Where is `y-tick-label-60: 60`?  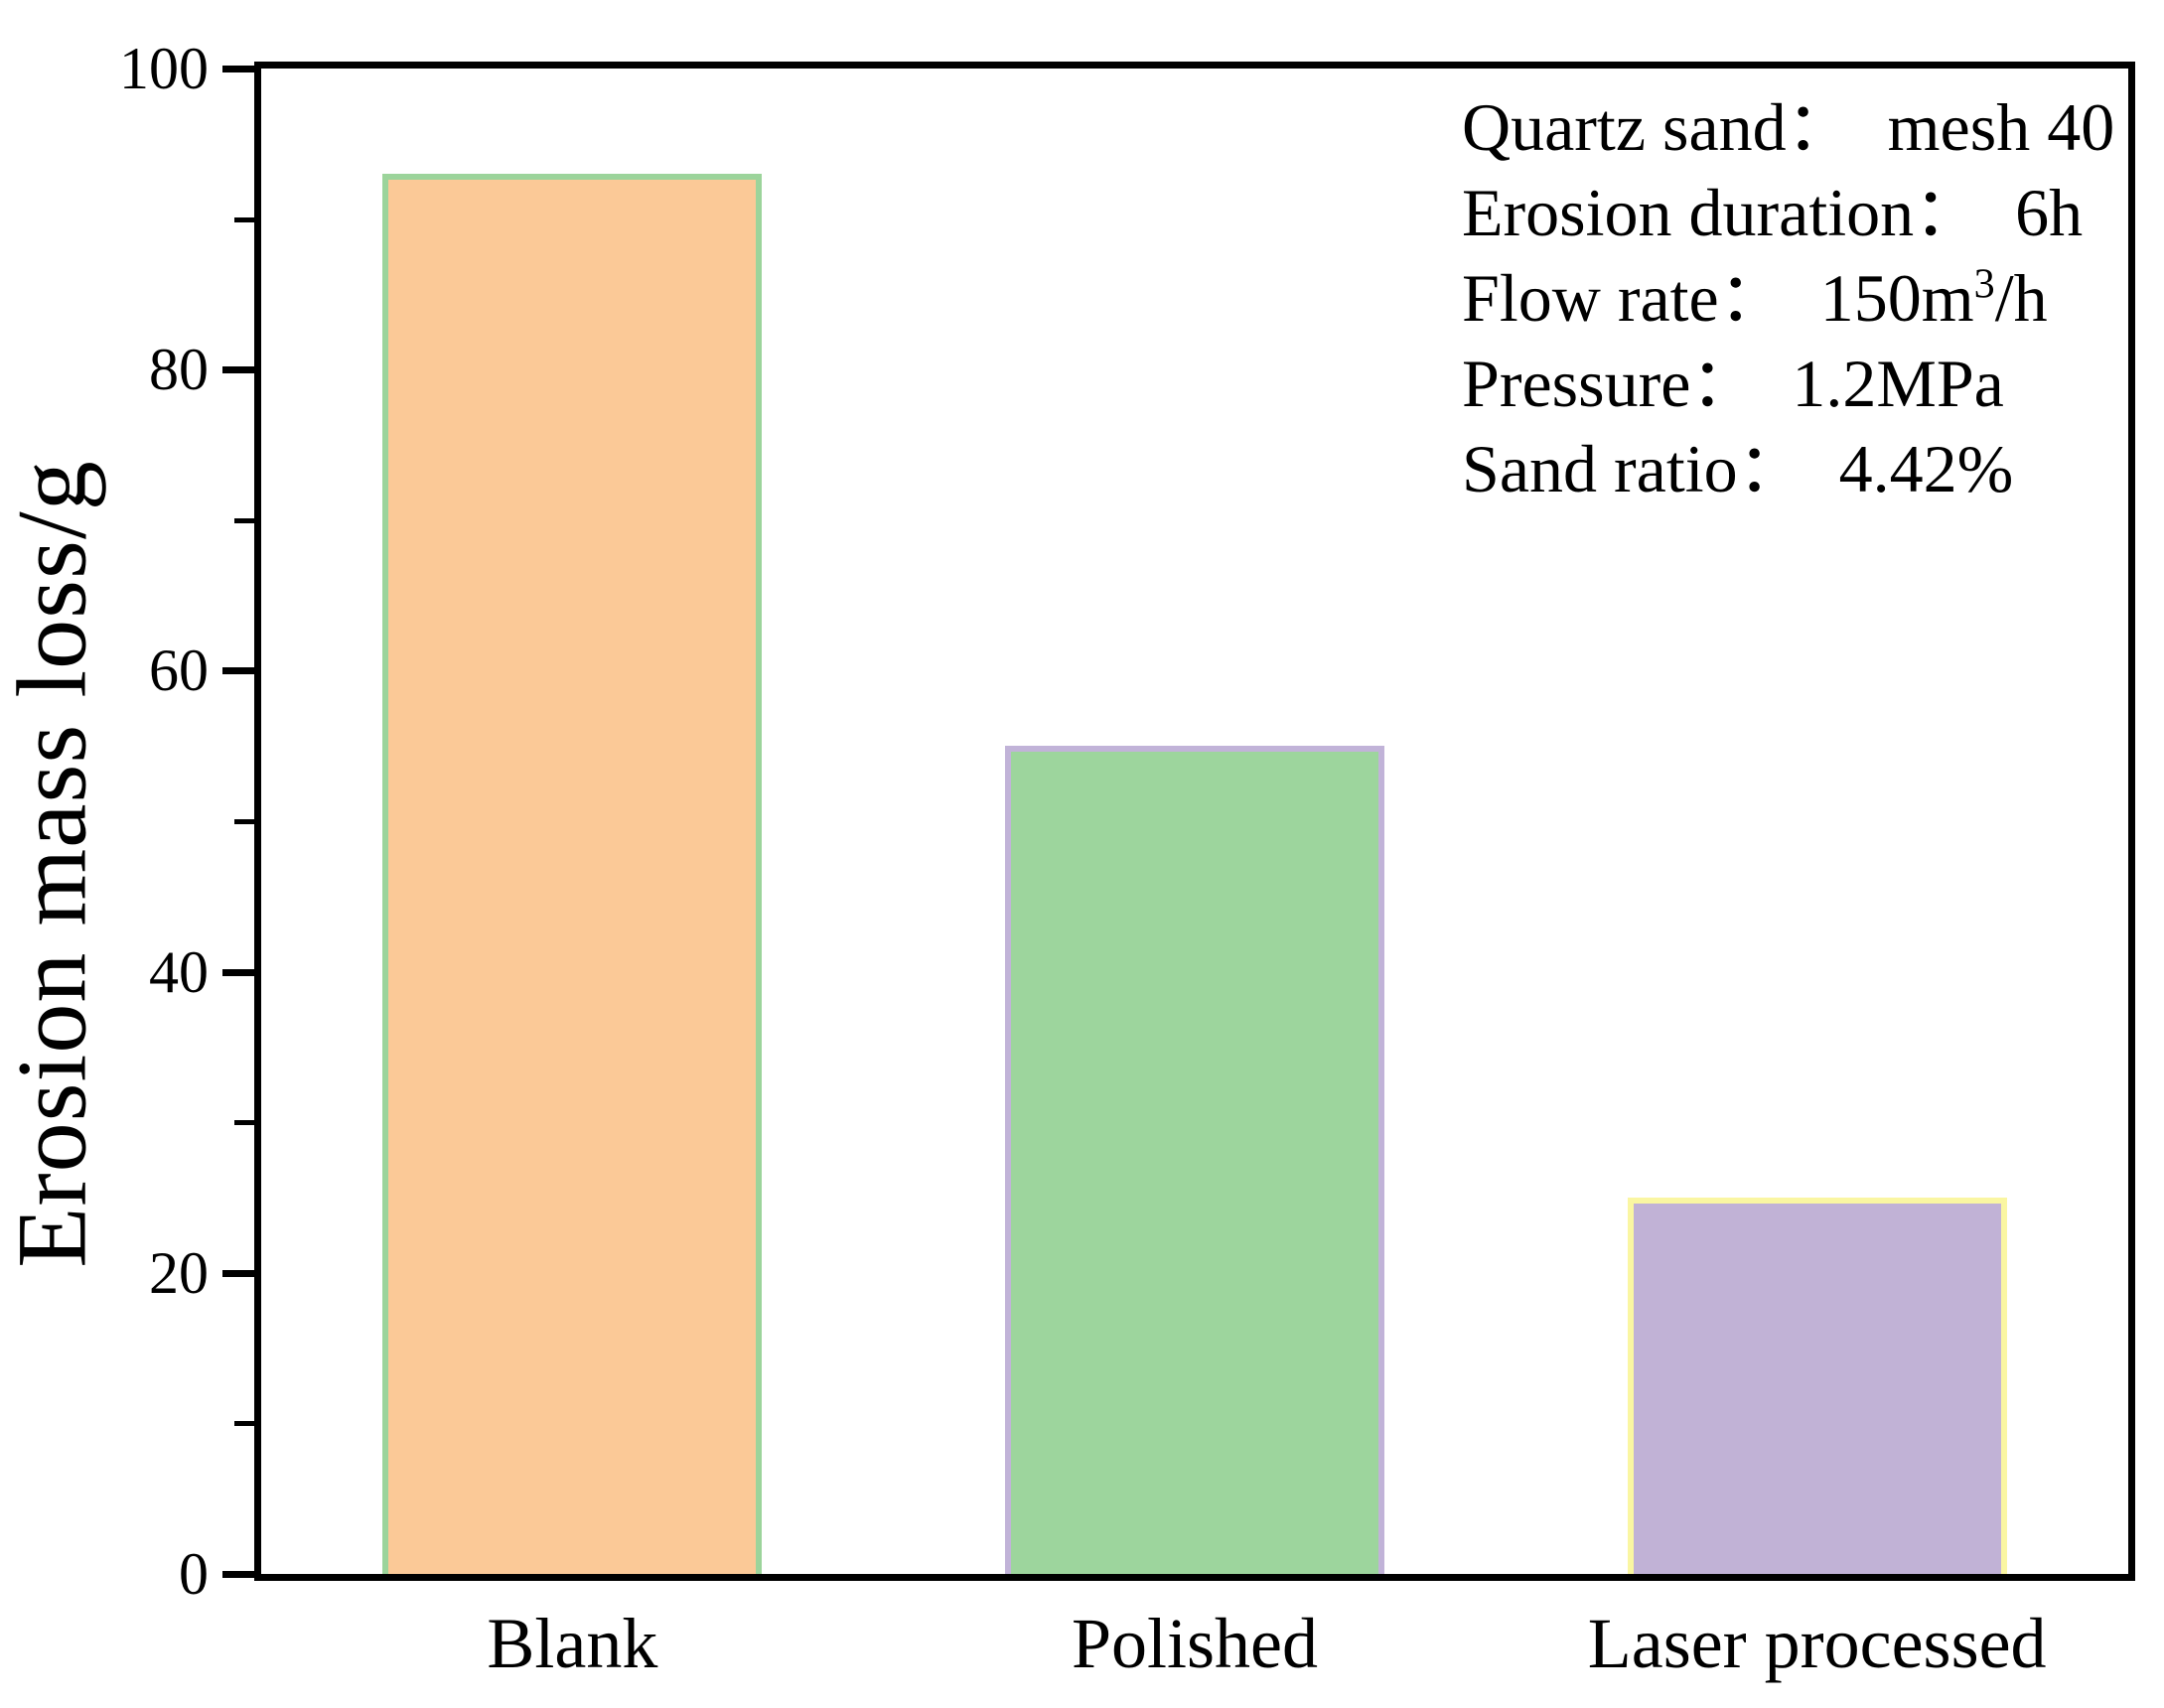
y-tick-label-60: 60 is located at coordinates (179, 671).